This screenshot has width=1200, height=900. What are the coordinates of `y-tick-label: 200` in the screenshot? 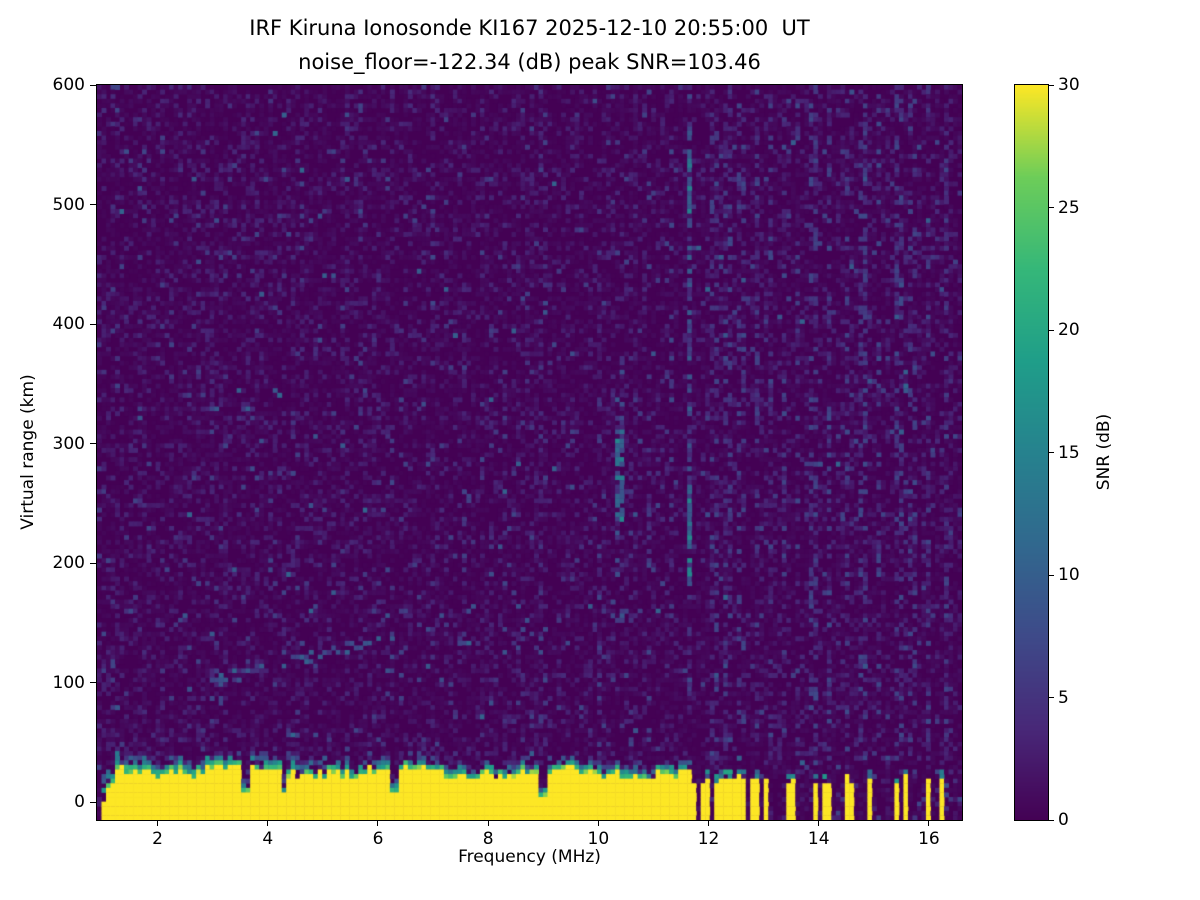 It's located at (68, 563).